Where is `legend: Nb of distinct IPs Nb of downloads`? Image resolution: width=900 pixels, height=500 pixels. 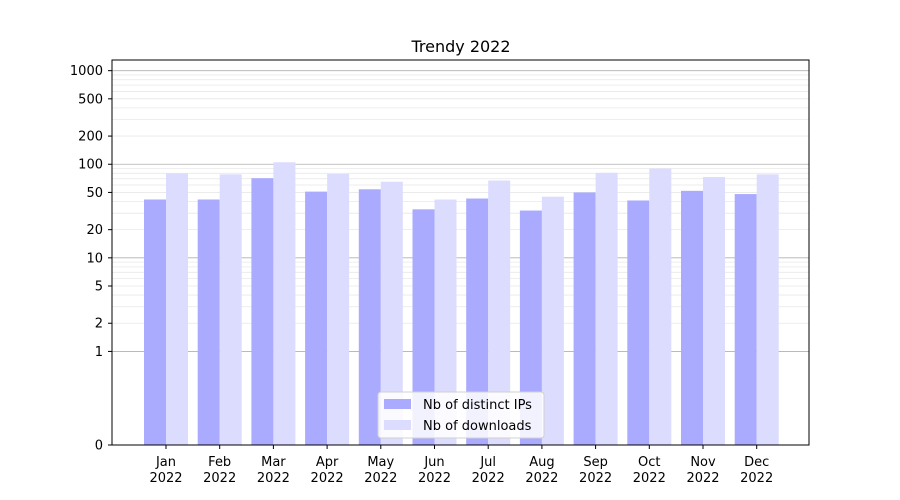 legend: Nb of distinct IPs Nb of downloads is located at coordinates (461, 415).